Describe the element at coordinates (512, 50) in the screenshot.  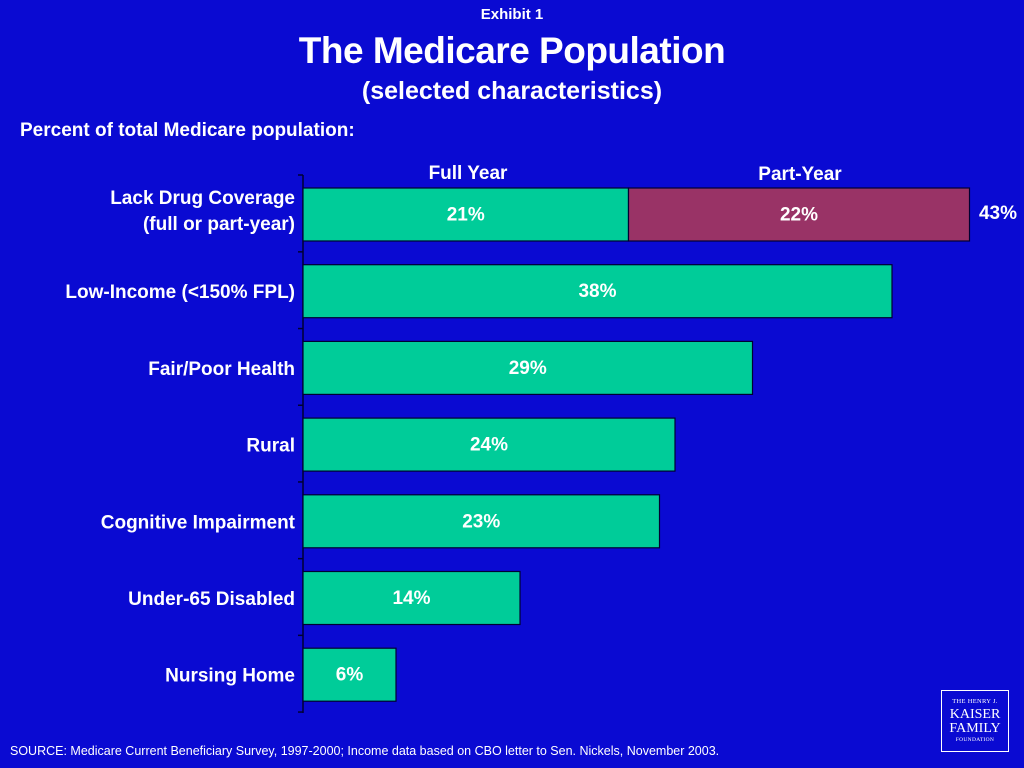
I see `page-title: The Medicare Population` at that location.